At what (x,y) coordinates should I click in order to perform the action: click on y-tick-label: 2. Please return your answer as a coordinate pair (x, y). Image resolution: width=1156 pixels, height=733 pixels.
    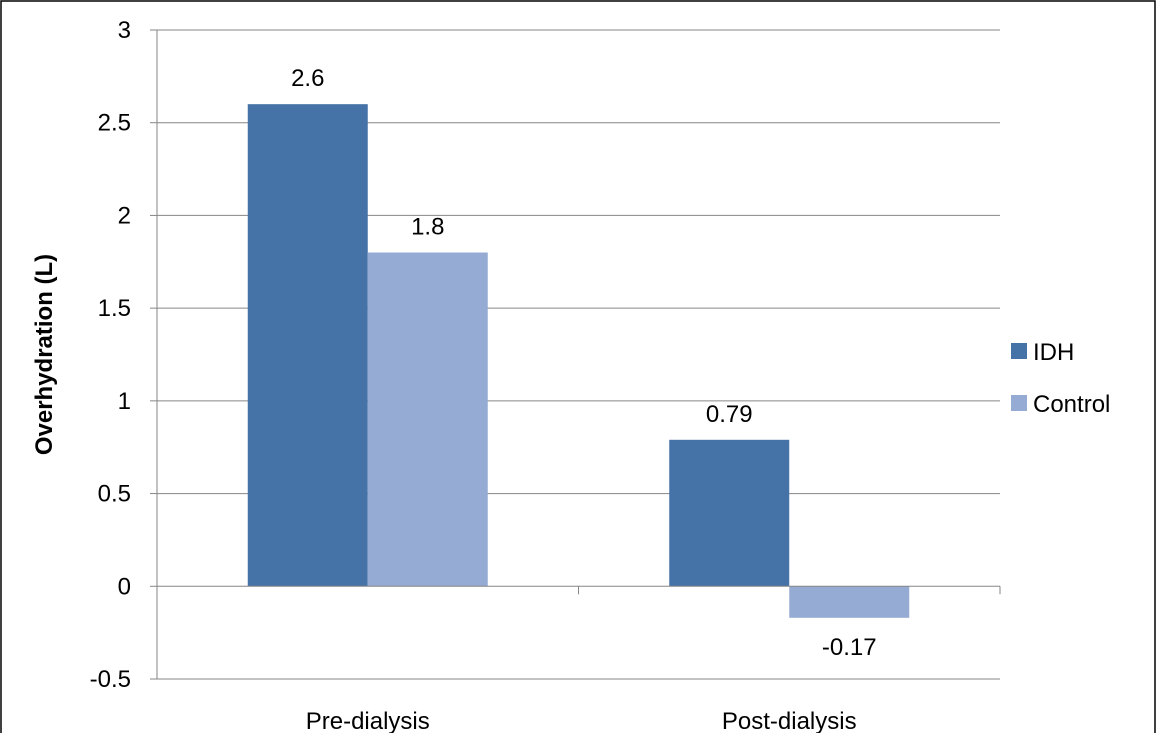
    Looking at the image, I should click on (124, 215).